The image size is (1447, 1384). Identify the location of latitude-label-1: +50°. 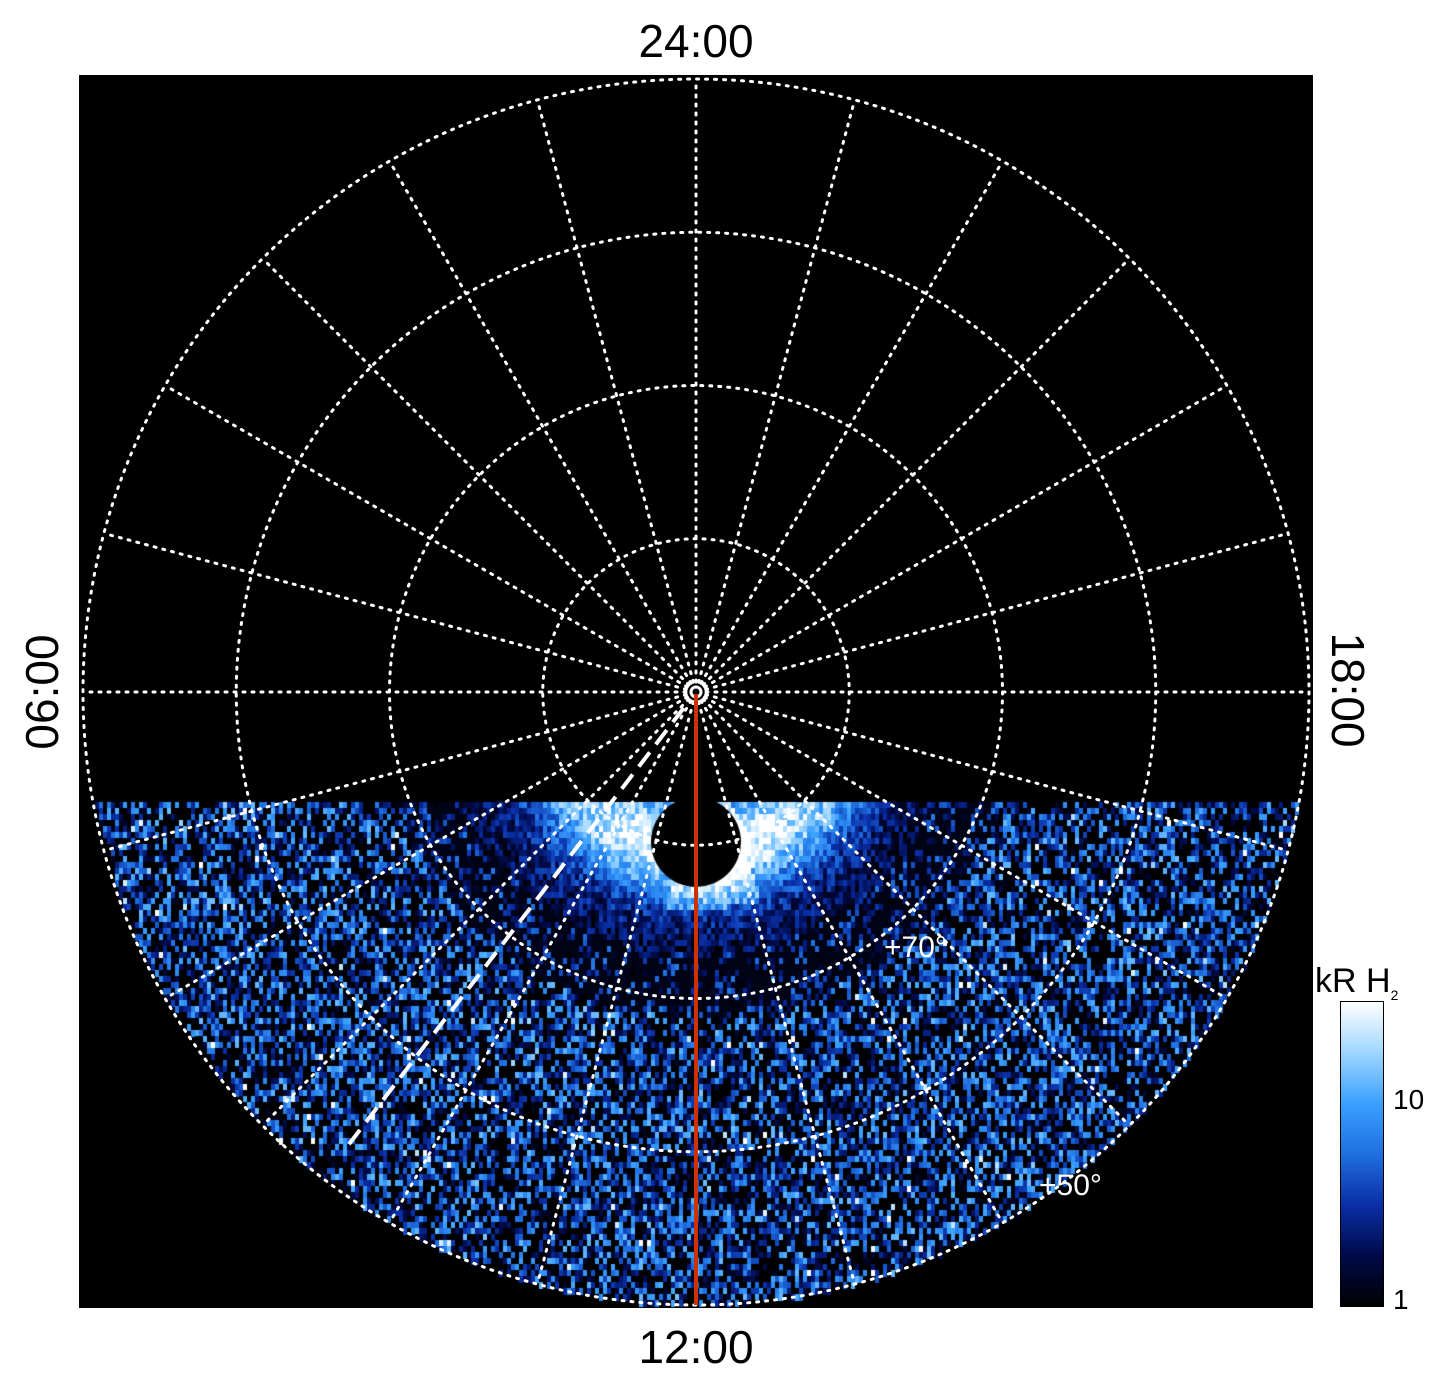
(1070, 1185).